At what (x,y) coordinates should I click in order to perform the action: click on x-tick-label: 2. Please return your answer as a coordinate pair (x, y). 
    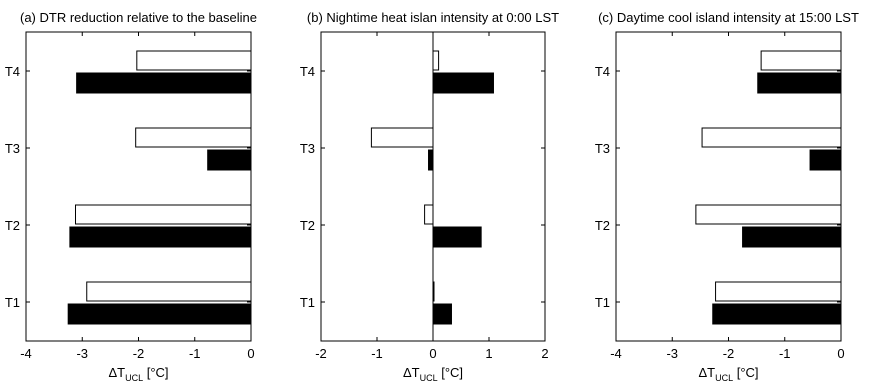
    Looking at the image, I should click on (544, 353).